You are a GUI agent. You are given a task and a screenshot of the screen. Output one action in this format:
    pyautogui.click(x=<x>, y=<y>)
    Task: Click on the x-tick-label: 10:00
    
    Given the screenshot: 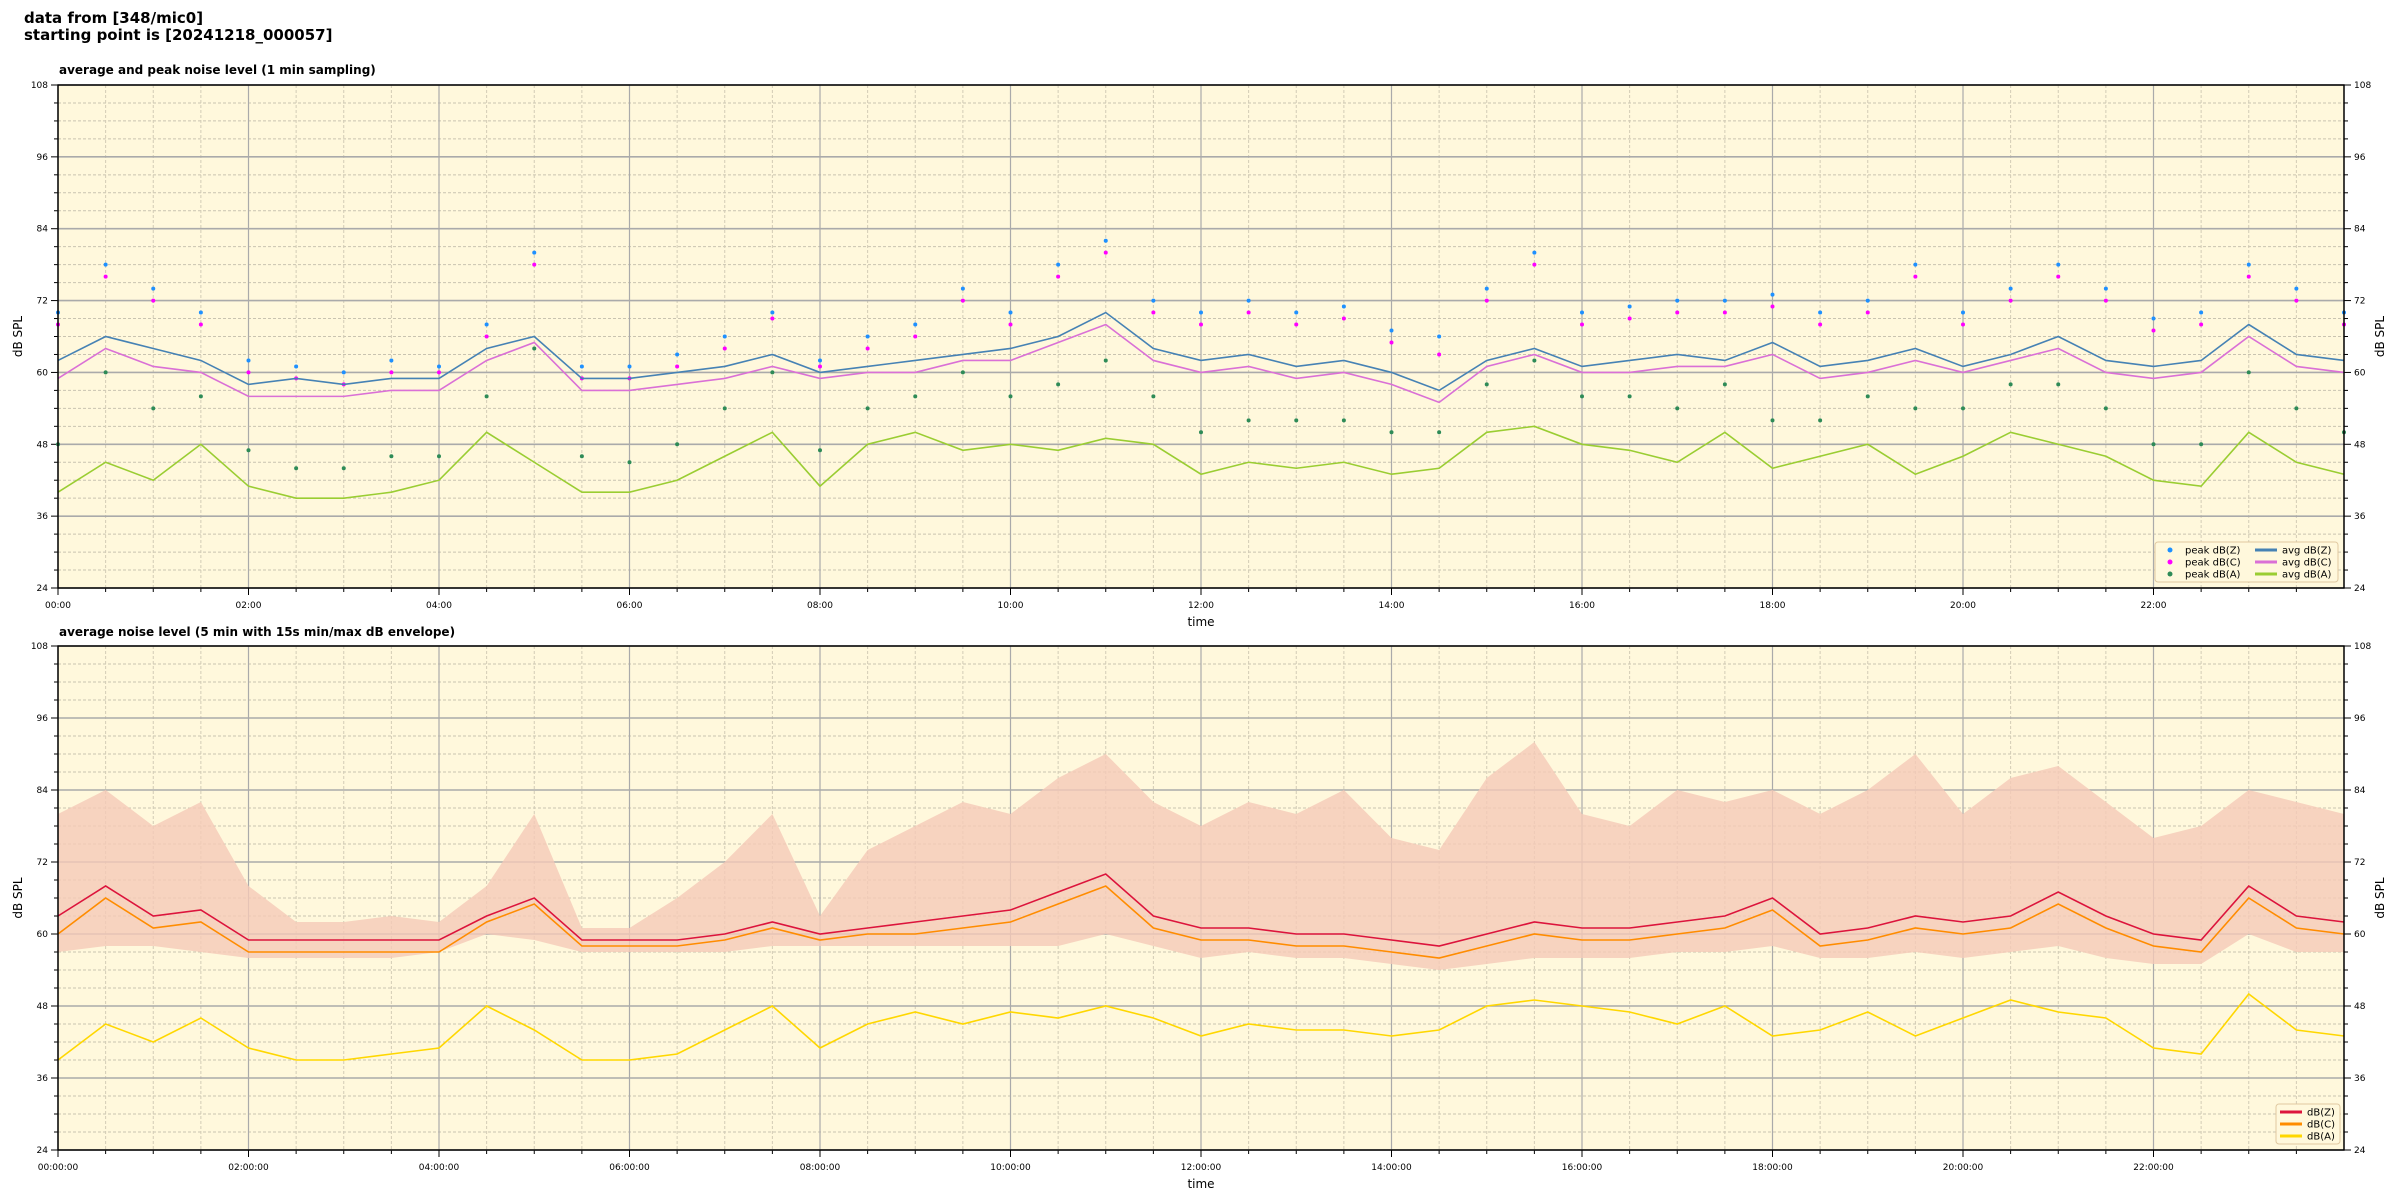 What is the action you would take?
    pyautogui.click(x=1011, y=606)
    